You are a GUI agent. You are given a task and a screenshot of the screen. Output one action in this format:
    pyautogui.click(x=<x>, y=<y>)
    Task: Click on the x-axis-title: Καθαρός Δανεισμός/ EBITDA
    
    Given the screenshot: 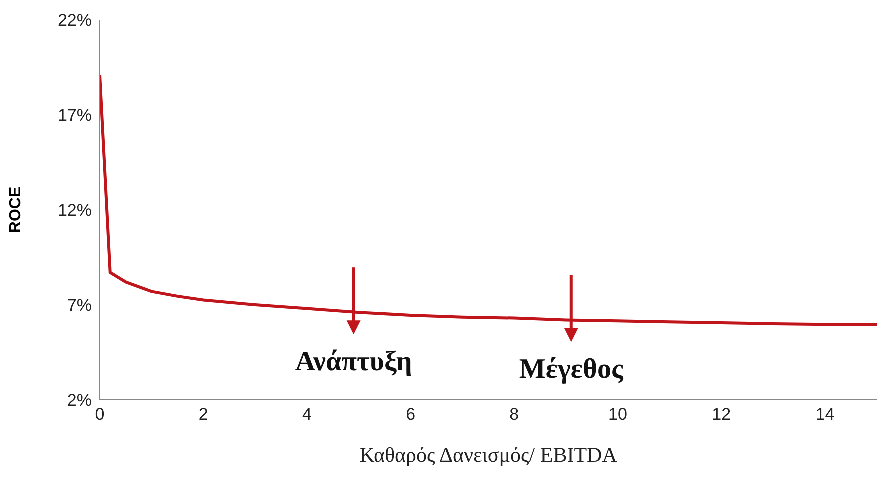 What is the action you would take?
    pyautogui.click(x=489, y=455)
    